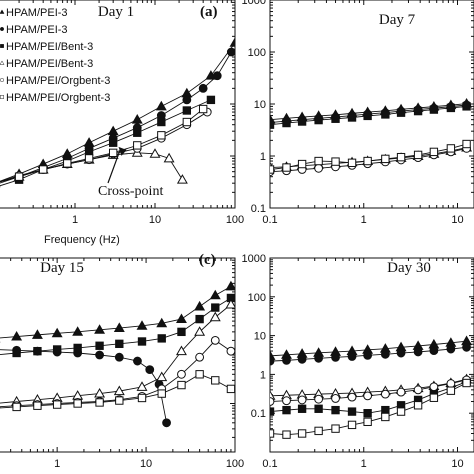 This screenshot has height=474, width=474. Describe the element at coordinates (209, 12) in the screenshot. I see `panel-label: (a)` at that location.